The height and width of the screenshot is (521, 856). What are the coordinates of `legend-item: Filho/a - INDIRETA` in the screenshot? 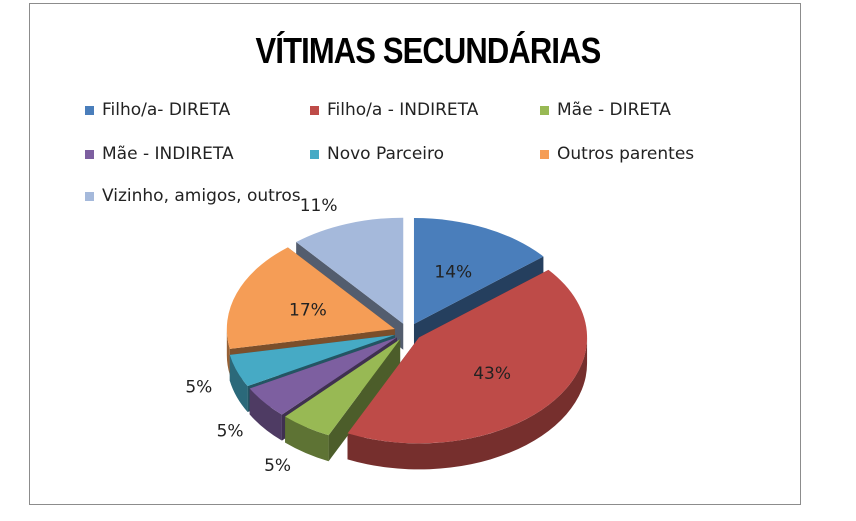 It's located at (394, 110).